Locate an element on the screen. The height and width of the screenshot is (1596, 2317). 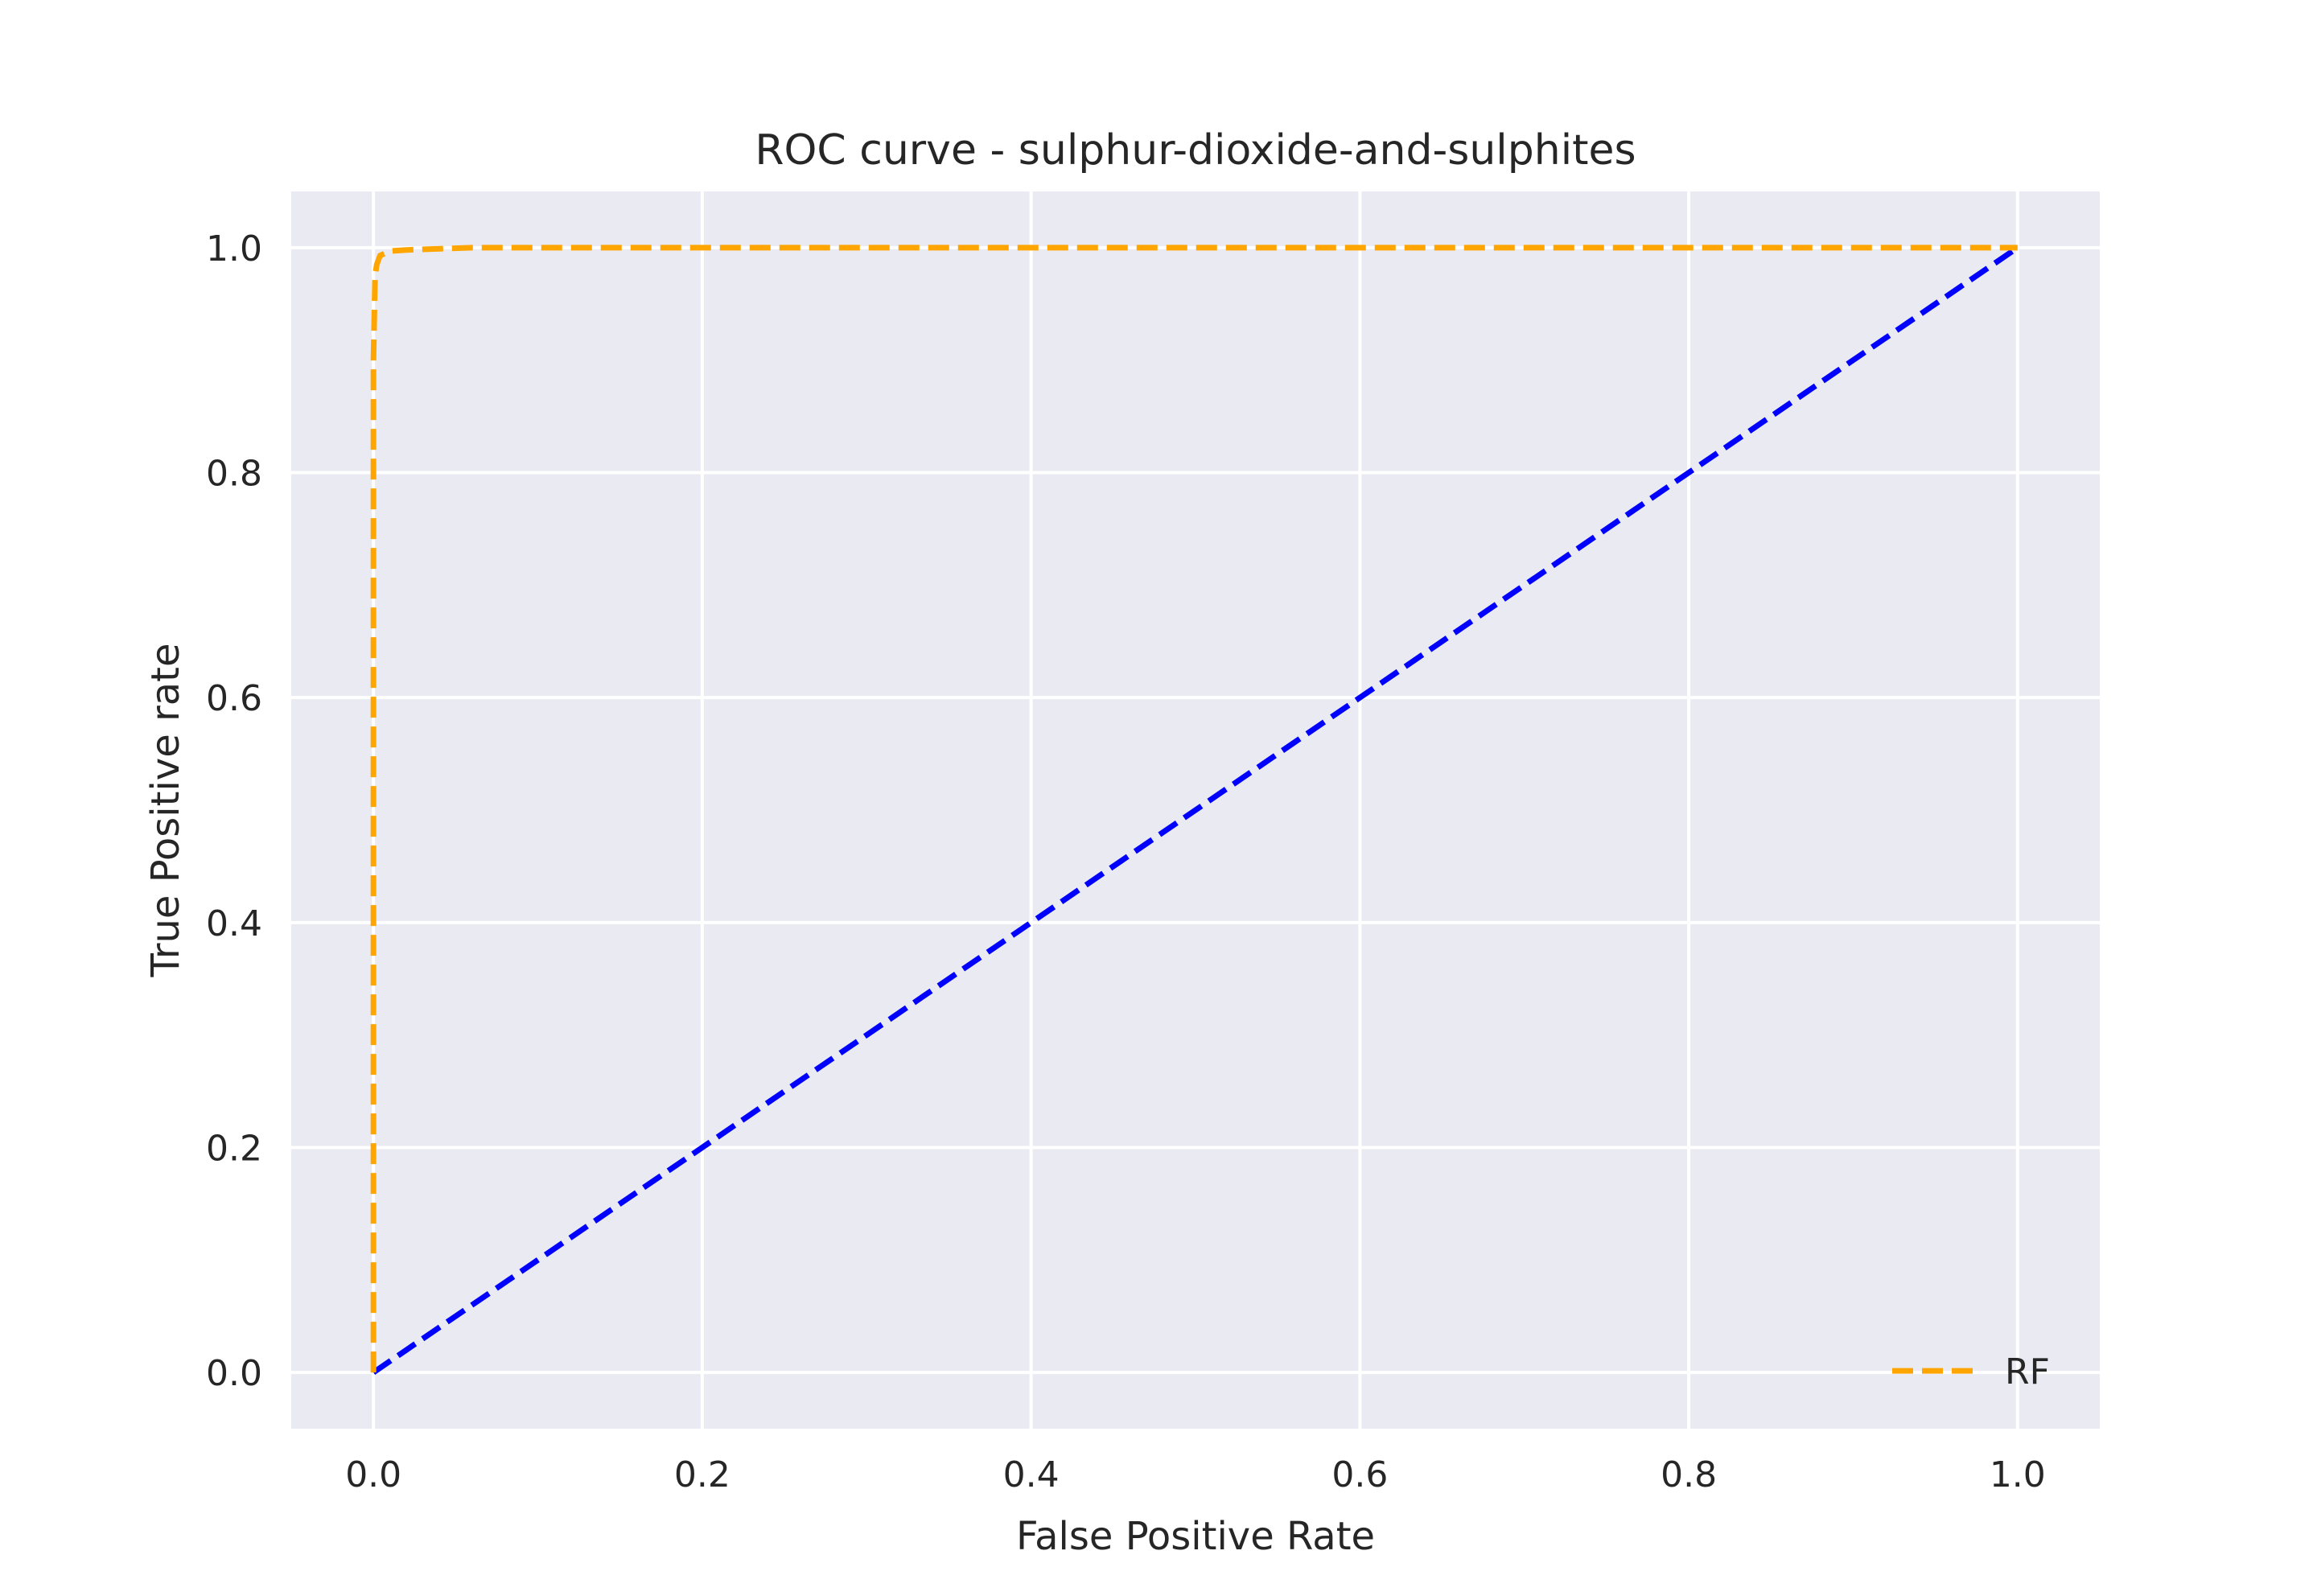
x-axis-tick-labels: 0.0 0.2 0.4 0.6 0.8 1.0 is located at coordinates (1195, 1474).